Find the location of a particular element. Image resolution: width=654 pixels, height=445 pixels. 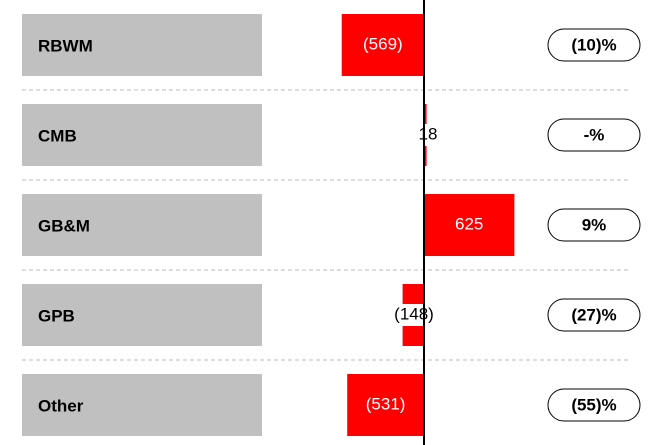

value-label: (148) is located at coordinates (414, 313).